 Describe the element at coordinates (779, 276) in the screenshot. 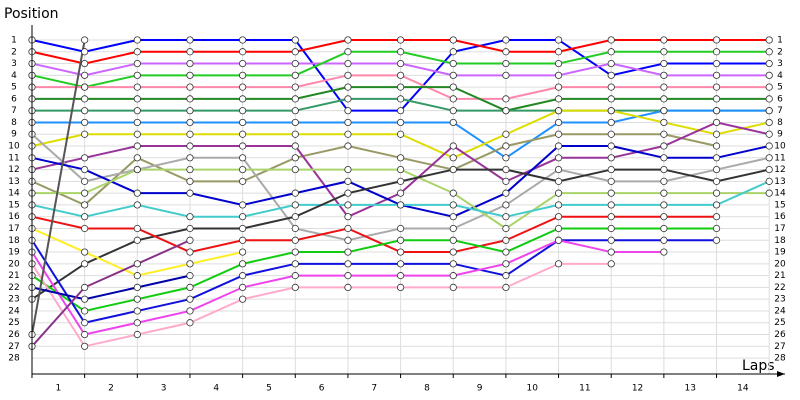

I see `y-tick-label-right: 21` at that location.